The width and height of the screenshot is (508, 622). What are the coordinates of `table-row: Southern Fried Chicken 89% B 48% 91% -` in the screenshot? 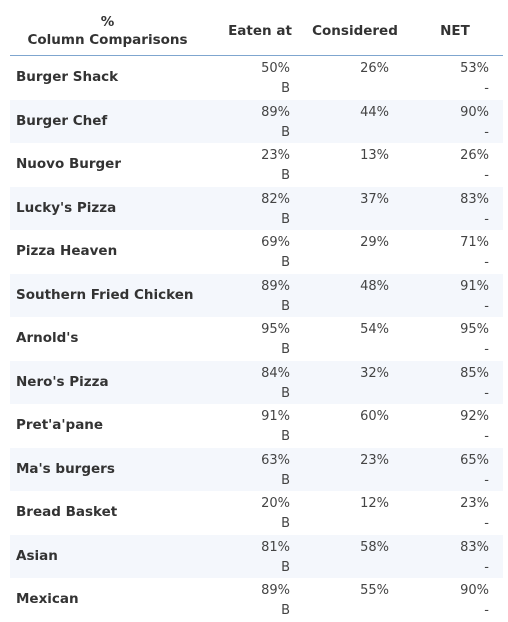 It's located at (256, 295).